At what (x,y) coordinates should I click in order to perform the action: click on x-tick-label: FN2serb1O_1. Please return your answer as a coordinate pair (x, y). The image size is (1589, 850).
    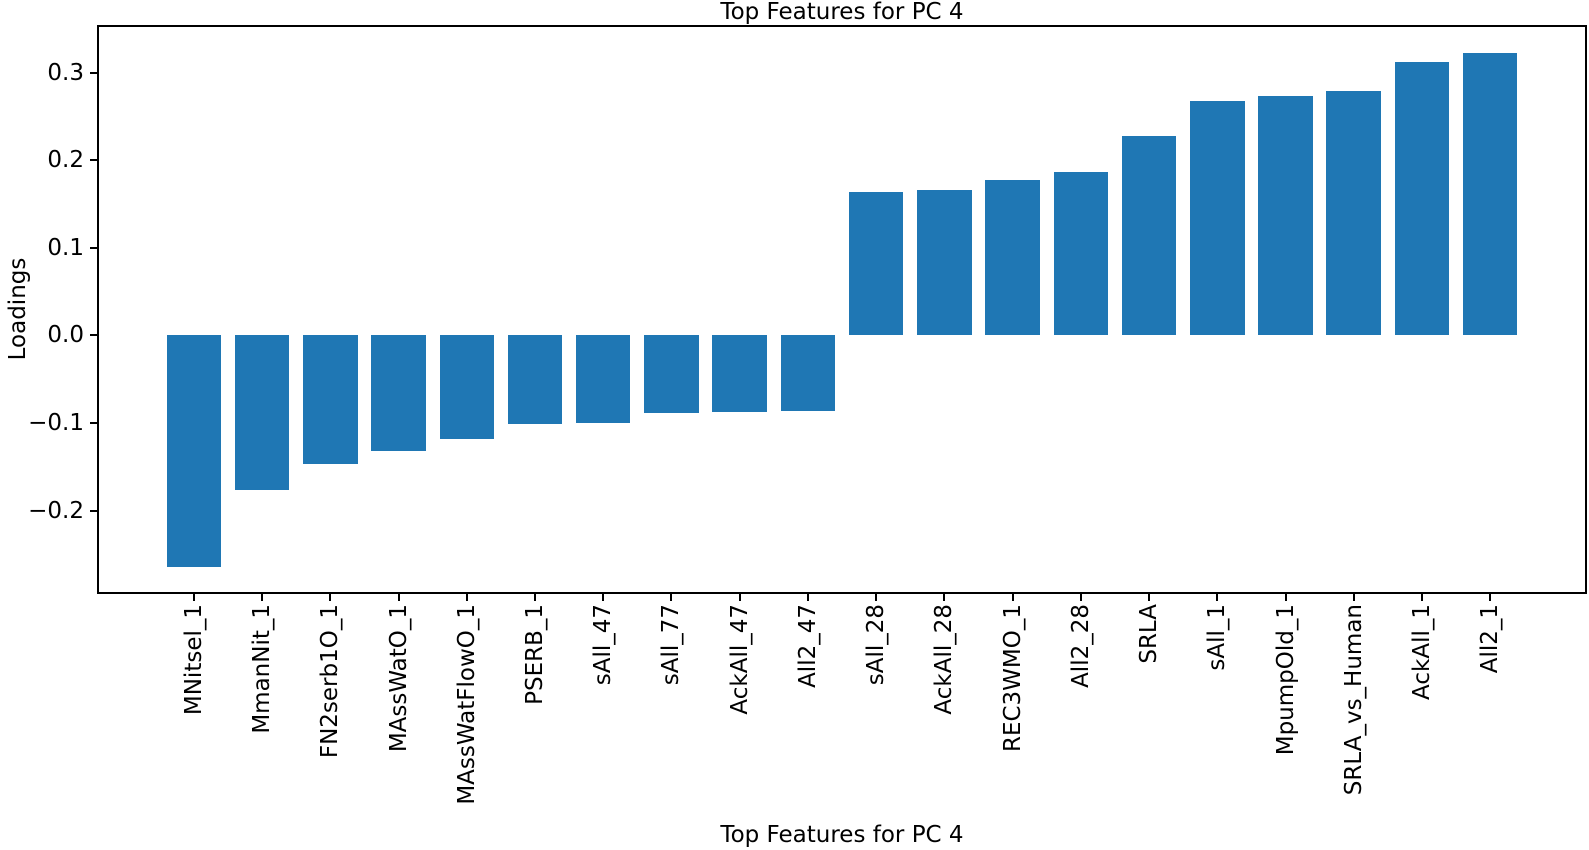
    Looking at the image, I should click on (330, 681).